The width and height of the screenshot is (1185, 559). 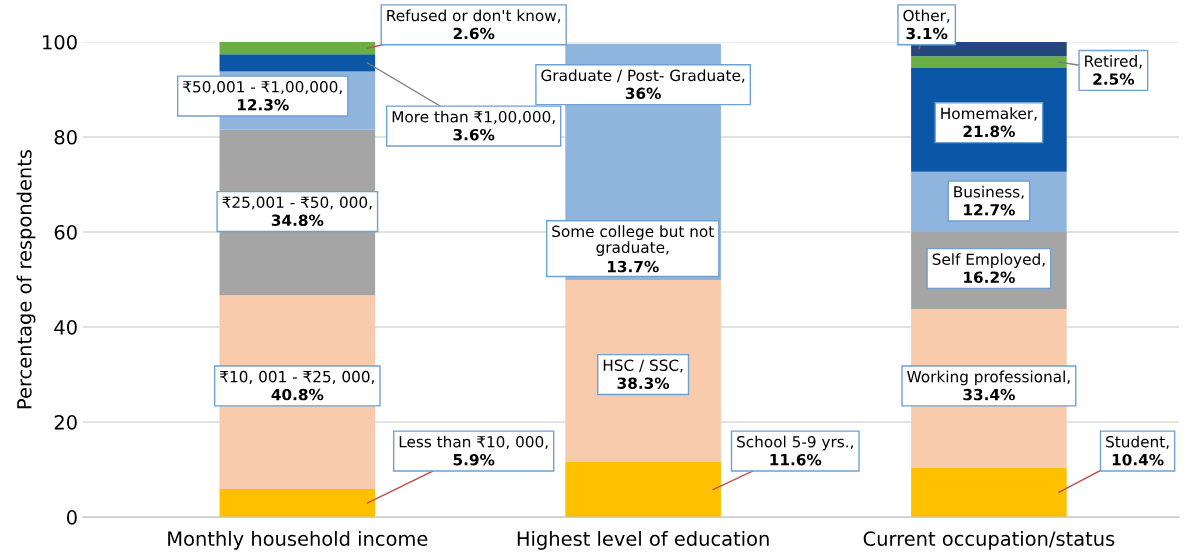 What do you see at coordinates (474, 16) in the screenshot?
I see `text: Refused or don't know,` at bounding box center [474, 16].